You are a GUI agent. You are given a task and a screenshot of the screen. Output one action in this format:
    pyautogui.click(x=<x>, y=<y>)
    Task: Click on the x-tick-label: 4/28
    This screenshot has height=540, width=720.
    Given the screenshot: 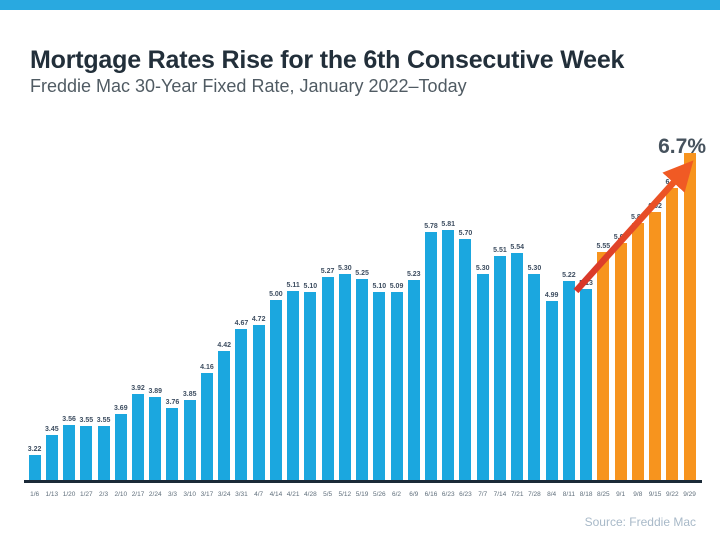 What is the action you would take?
    pyautogui.click(x=310, y=494)
    